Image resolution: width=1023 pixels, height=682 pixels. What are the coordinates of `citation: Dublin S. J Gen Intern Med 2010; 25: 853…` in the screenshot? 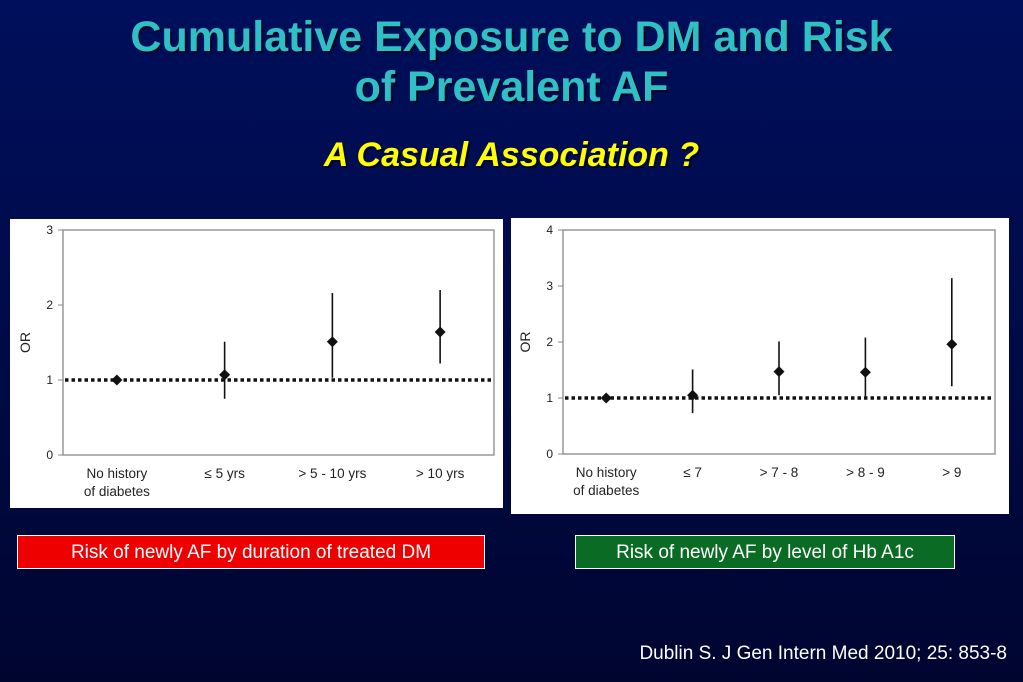 It's located at (823, 653).